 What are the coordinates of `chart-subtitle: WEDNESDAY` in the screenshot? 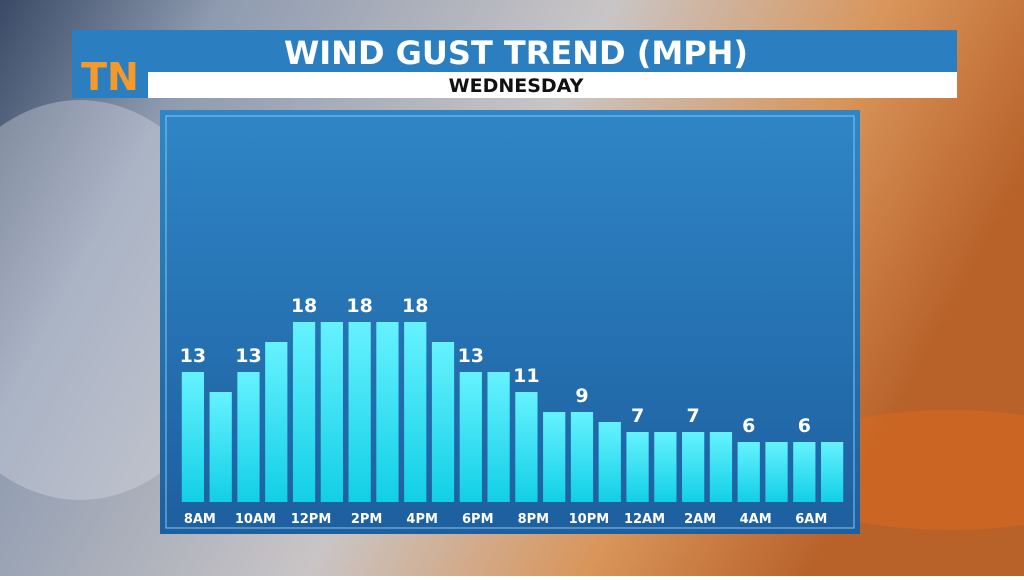 It's located at (516, 86).